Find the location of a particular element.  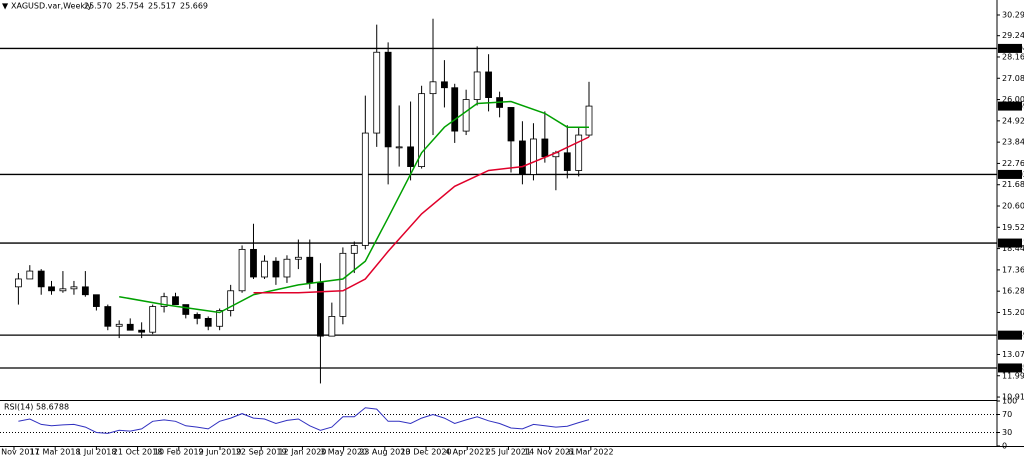

x-tick-label: 22 Sep 2019 is located at coordinates (261, 452).